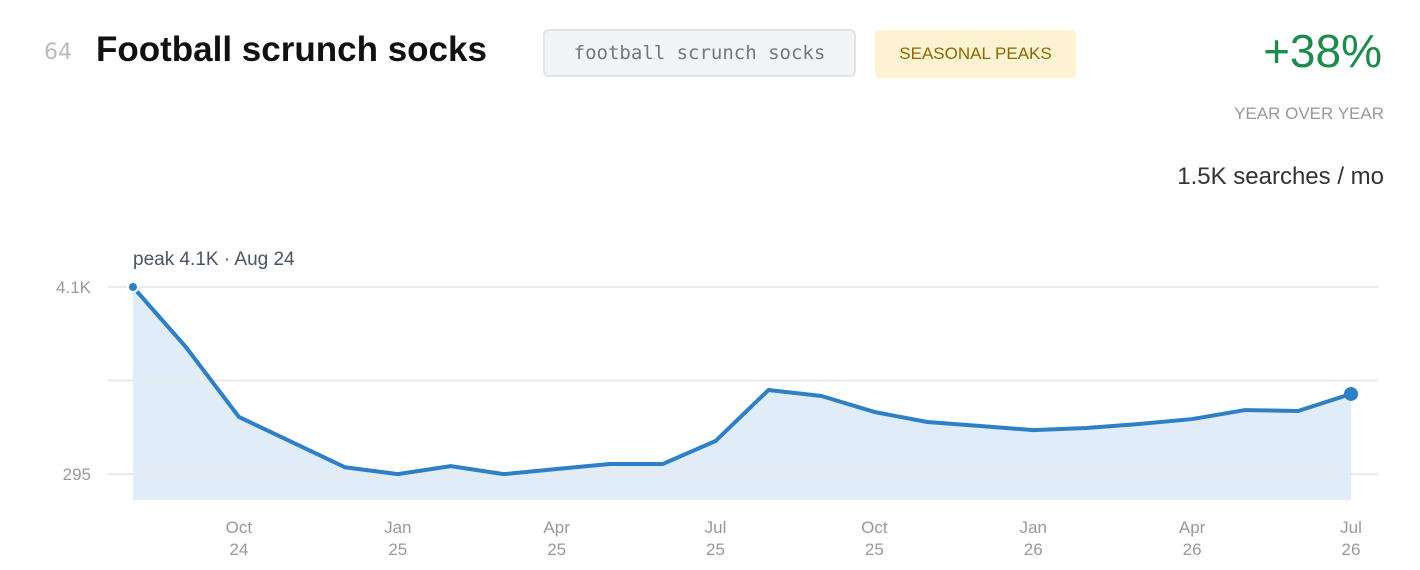 This screenshot has height=570, width=1420. I want to click on title: Football scrunch socks, so click(291, 49).